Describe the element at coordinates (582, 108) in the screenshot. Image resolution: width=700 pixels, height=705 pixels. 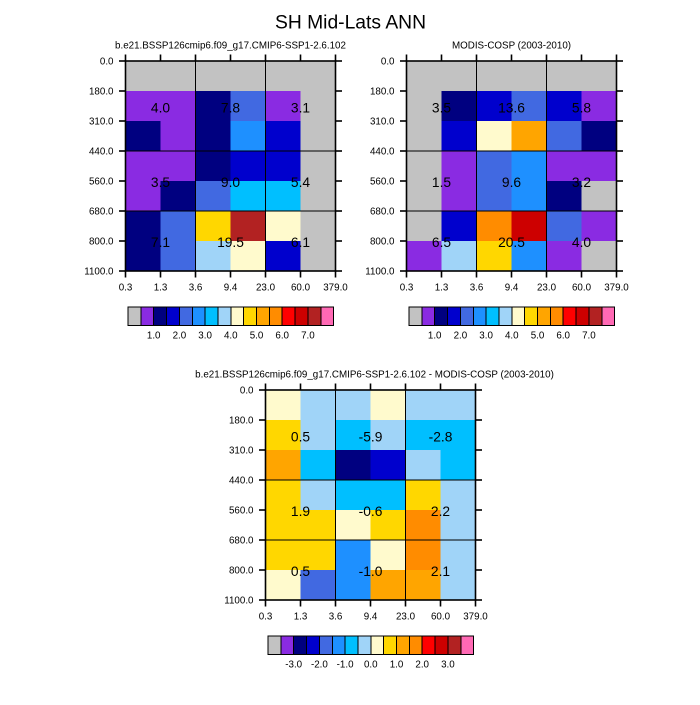
I see `svg-text: 5.8` at that location.